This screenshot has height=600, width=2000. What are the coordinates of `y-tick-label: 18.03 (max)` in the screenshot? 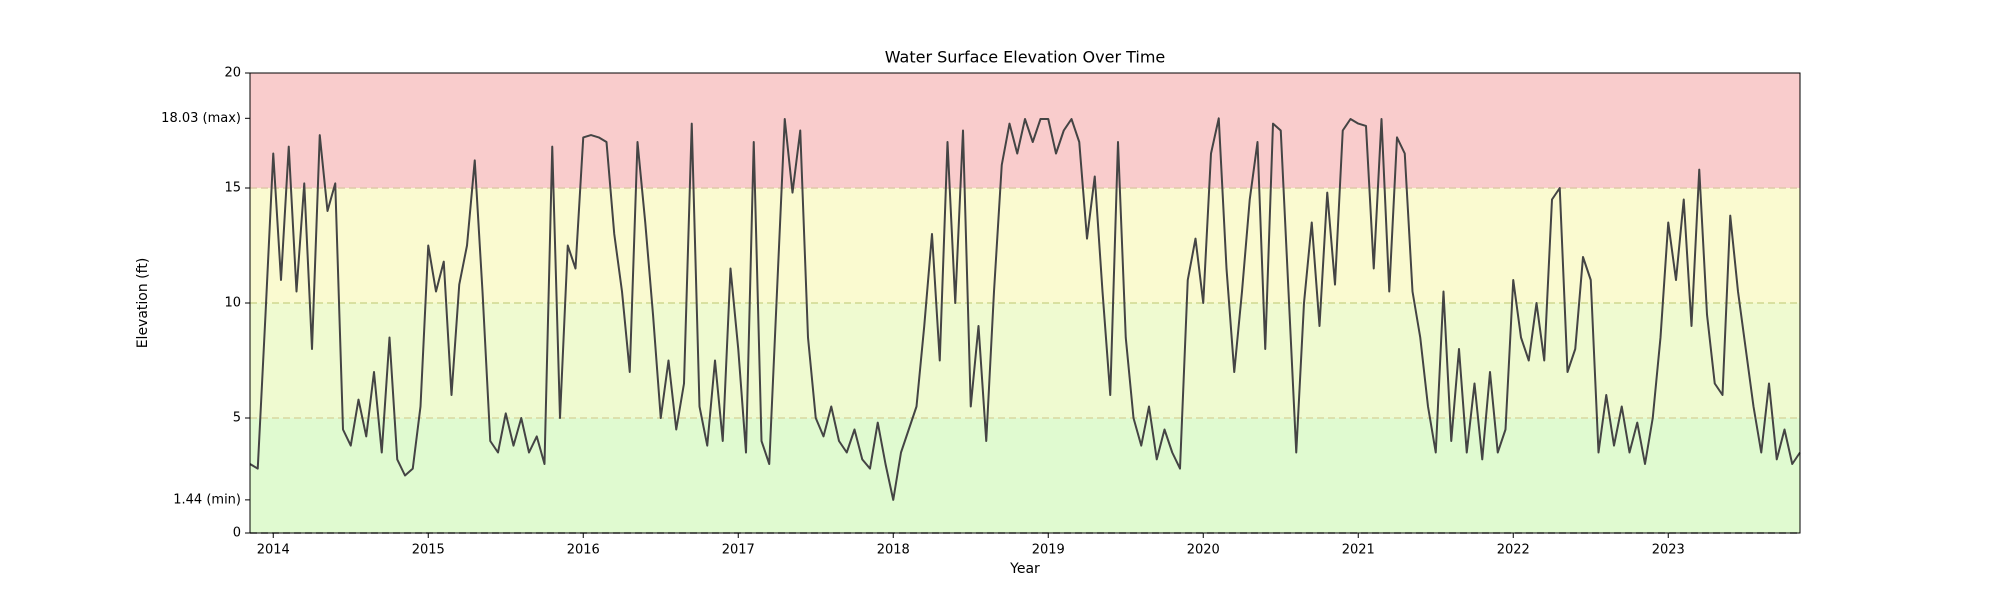 It's located at (201, 118).